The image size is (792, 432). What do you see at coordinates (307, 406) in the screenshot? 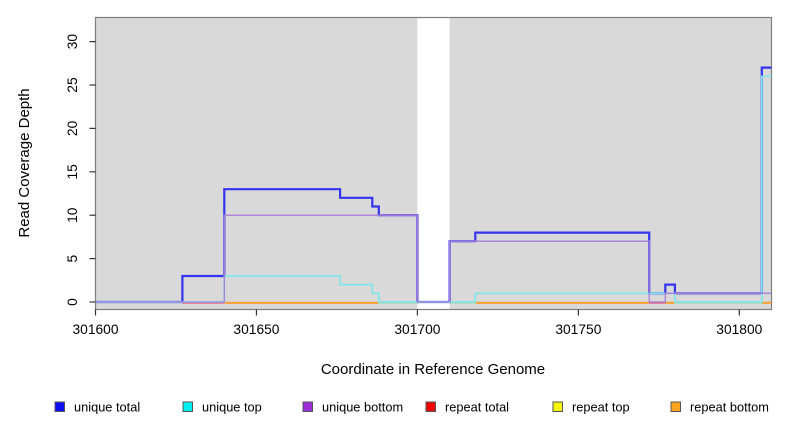
I see `legend-swatch-unique-bottom` at bounding box center [307, 406].